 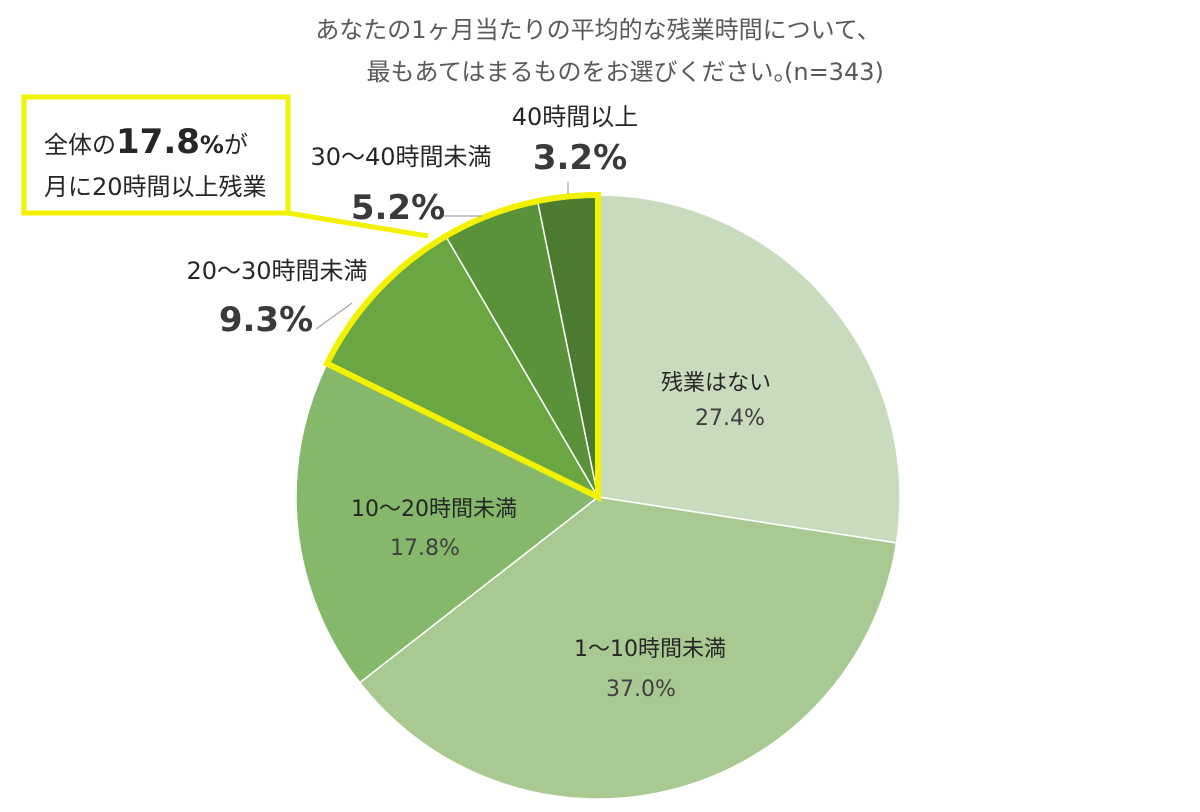 I want to click on slice-value-5: 3.2%, so click(x=580, y=158).